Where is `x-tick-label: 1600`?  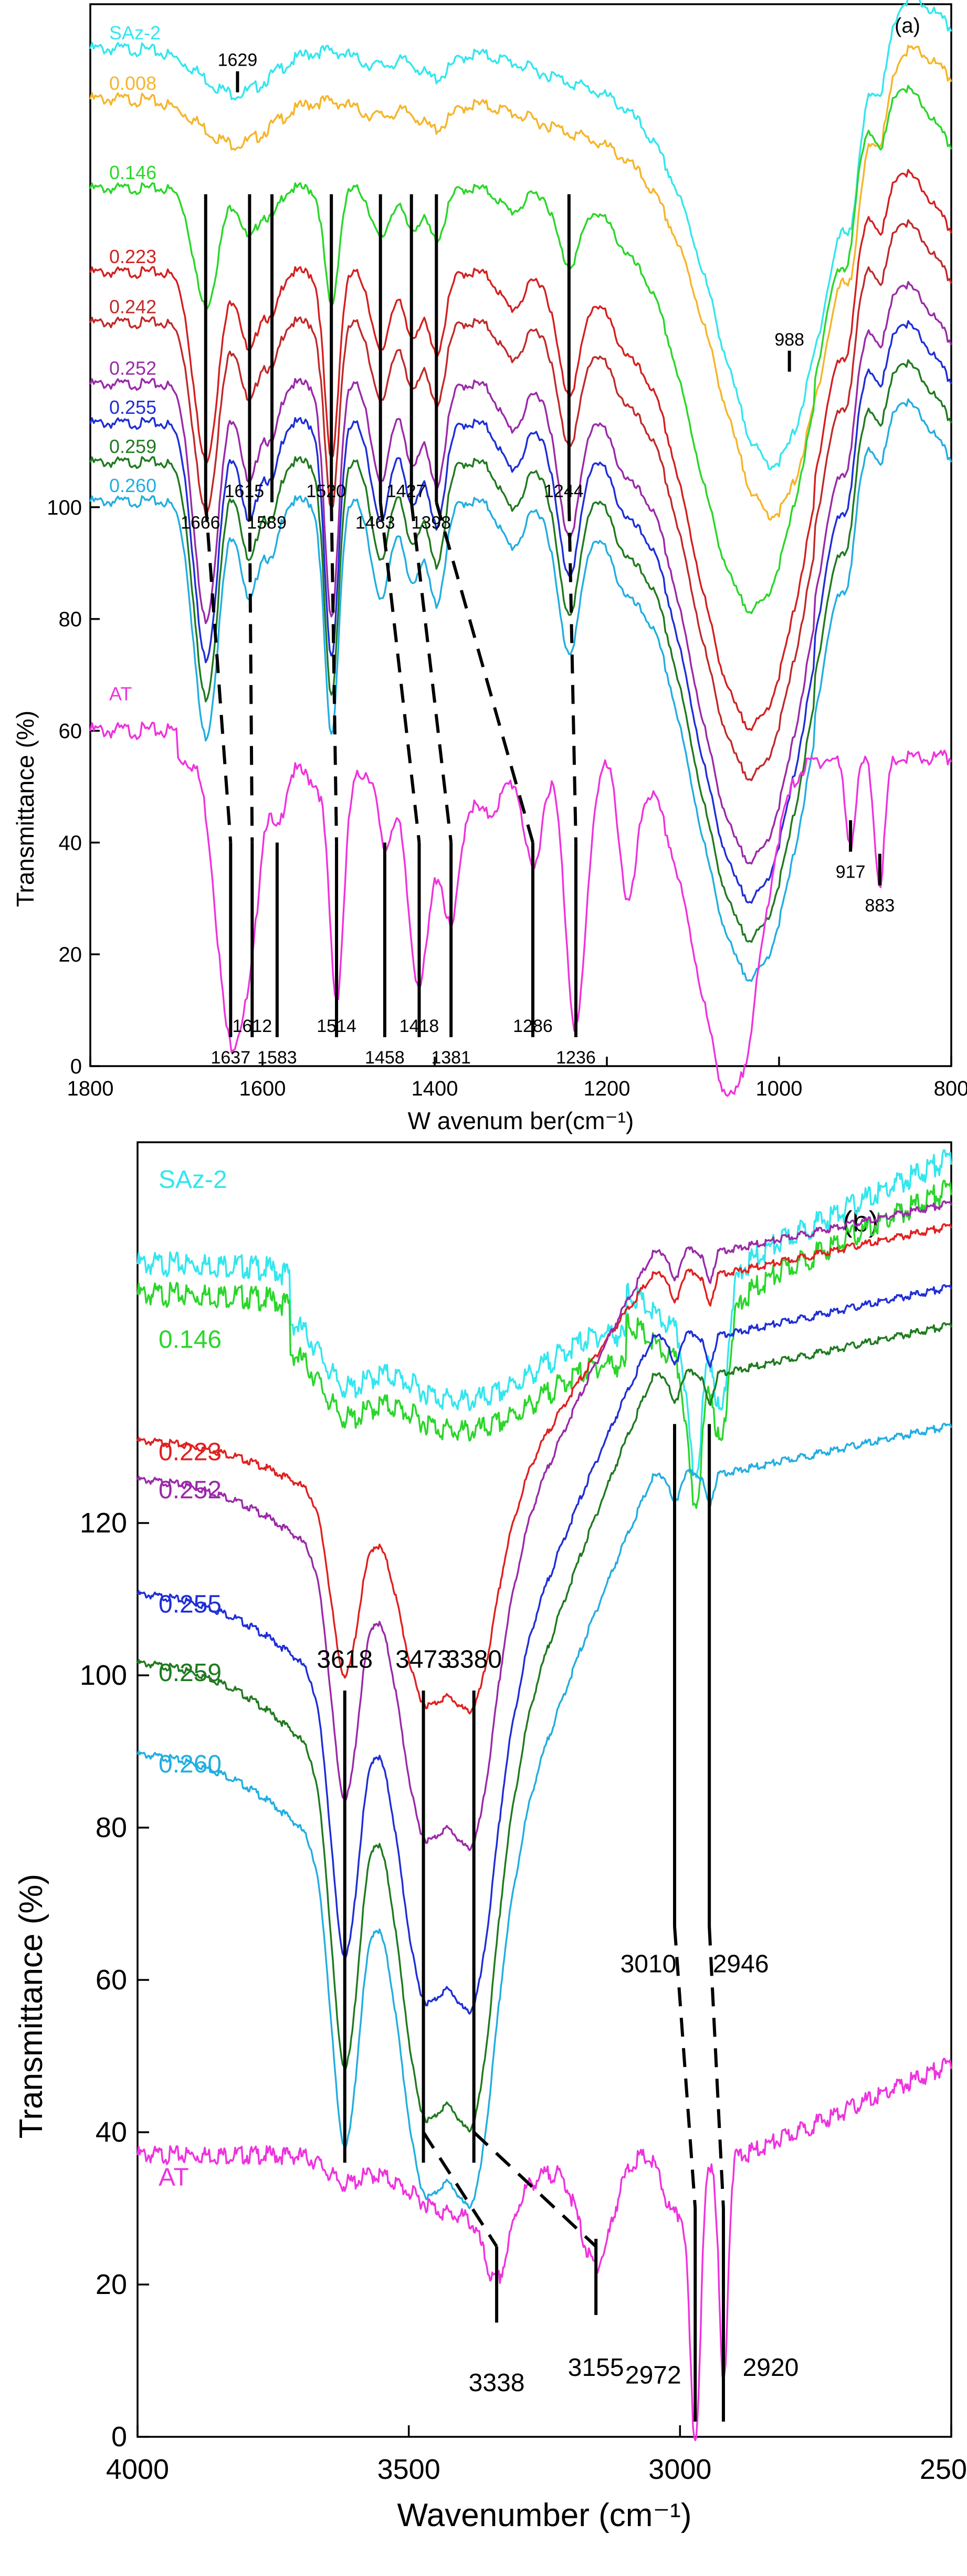 x-tick-label: 1600 is located at coordinates (262, 1088).